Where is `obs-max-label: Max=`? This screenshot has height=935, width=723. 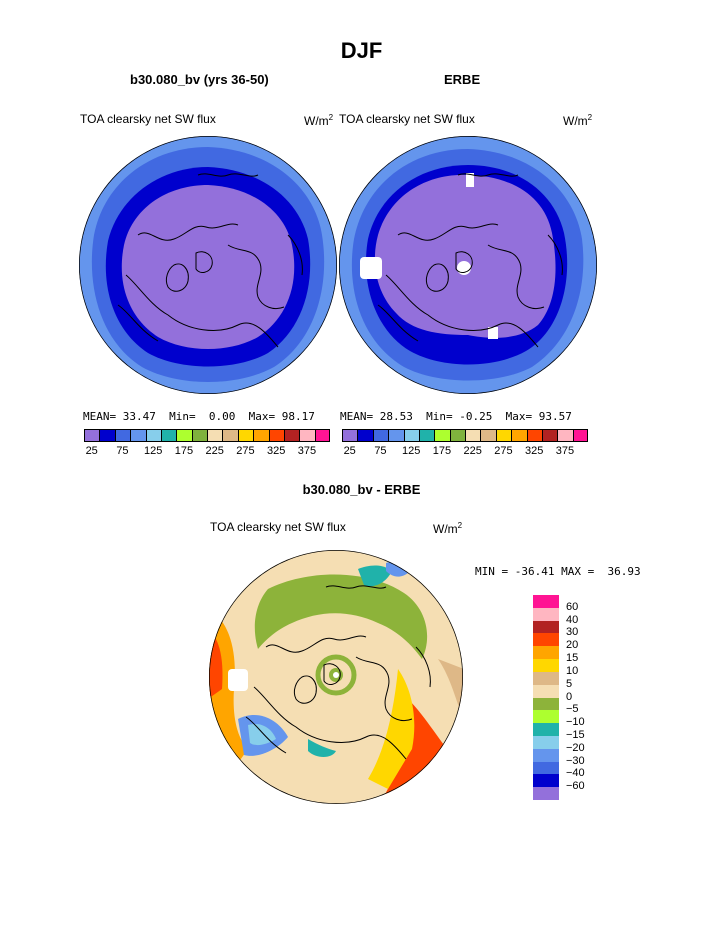
obs-max-label: Max= is located at coordinates (519, 416).